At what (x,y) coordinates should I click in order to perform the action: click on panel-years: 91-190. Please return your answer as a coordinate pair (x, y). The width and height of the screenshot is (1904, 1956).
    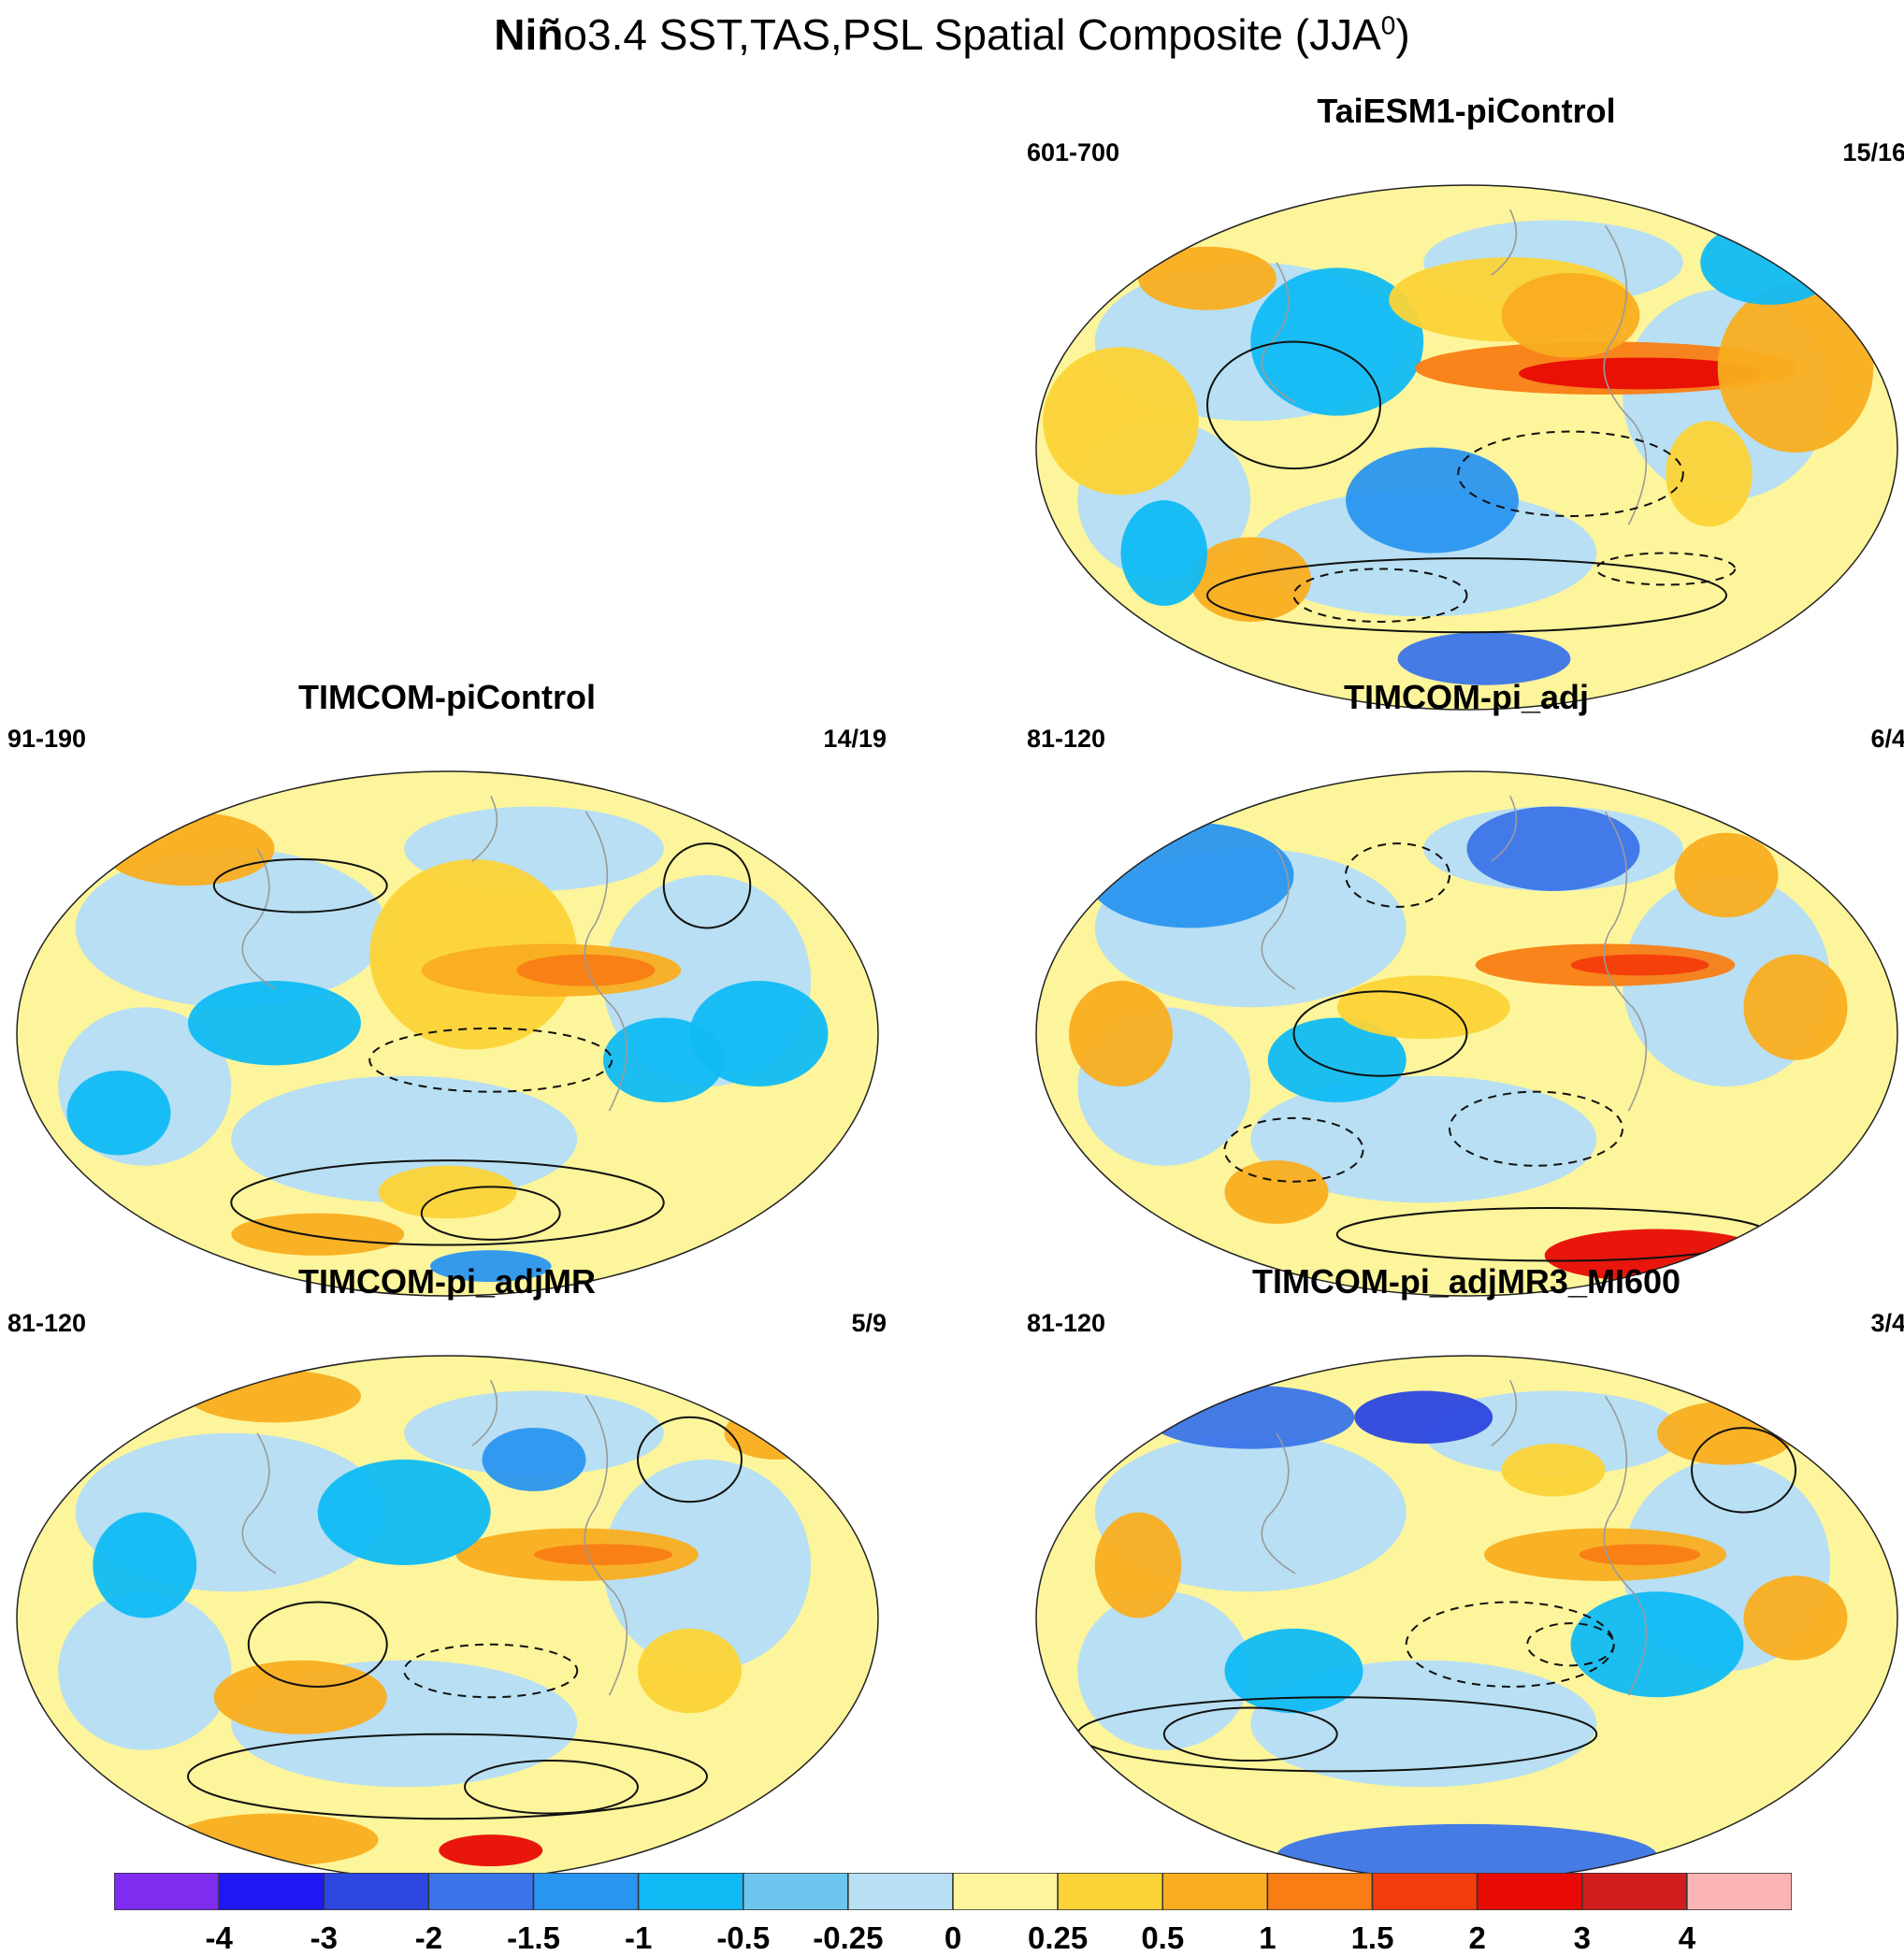
    Looking at the image, I should click on (47, 739).